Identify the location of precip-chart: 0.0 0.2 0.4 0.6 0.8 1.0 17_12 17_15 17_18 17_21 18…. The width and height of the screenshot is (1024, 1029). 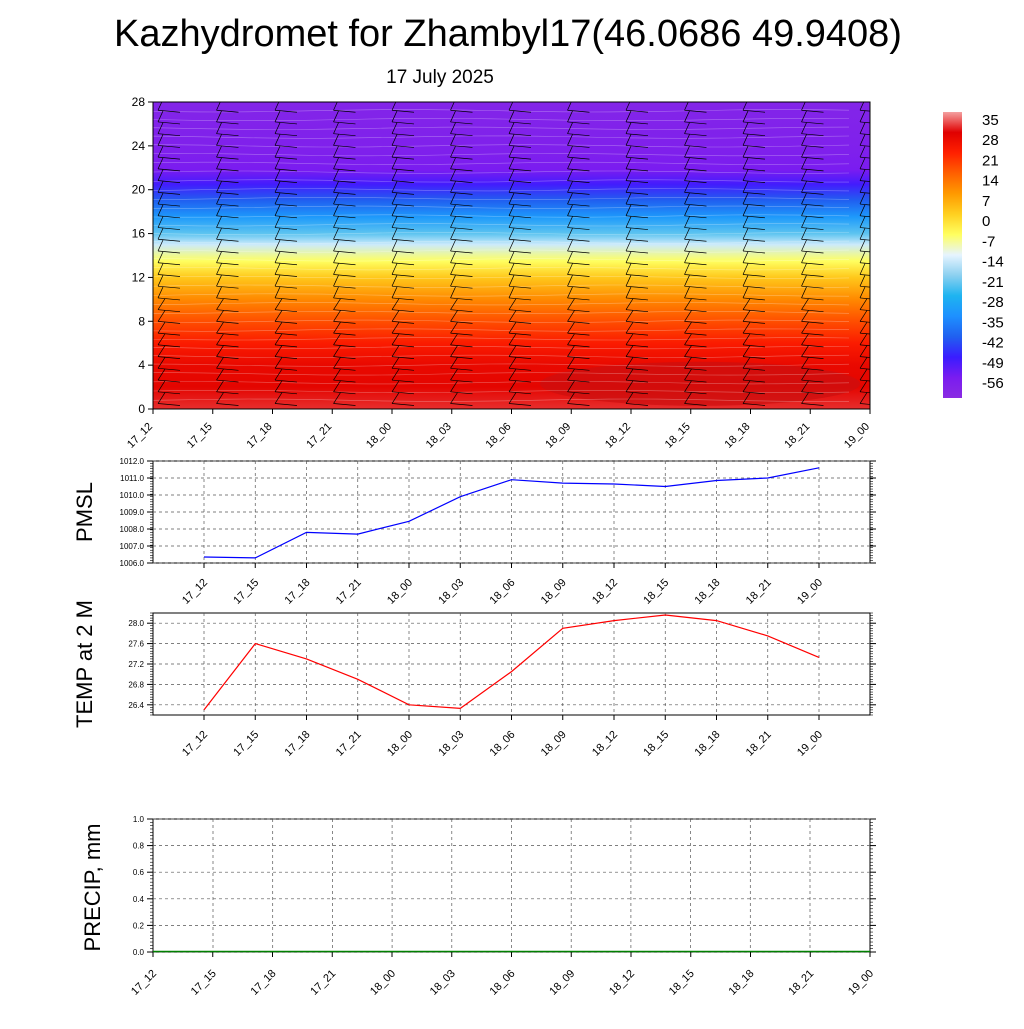
(478, 906).